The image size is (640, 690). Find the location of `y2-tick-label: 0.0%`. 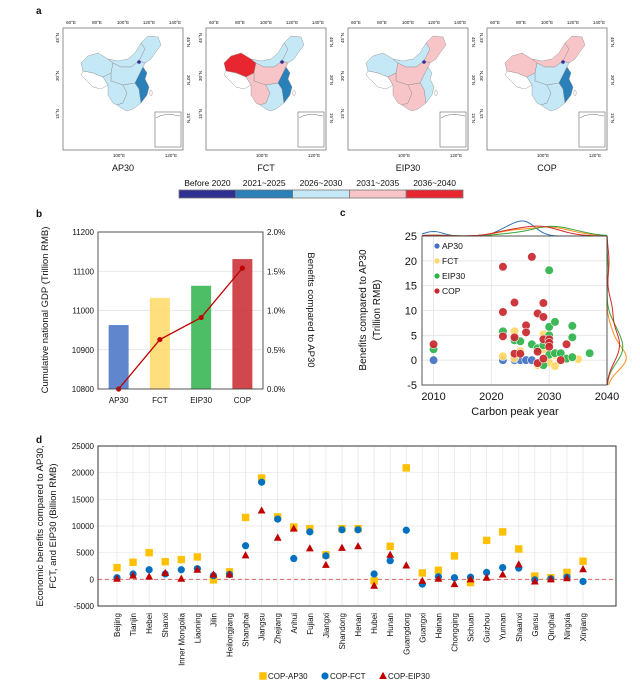

y2-tick-label: 0.0% is located at coordinates (276, 389).